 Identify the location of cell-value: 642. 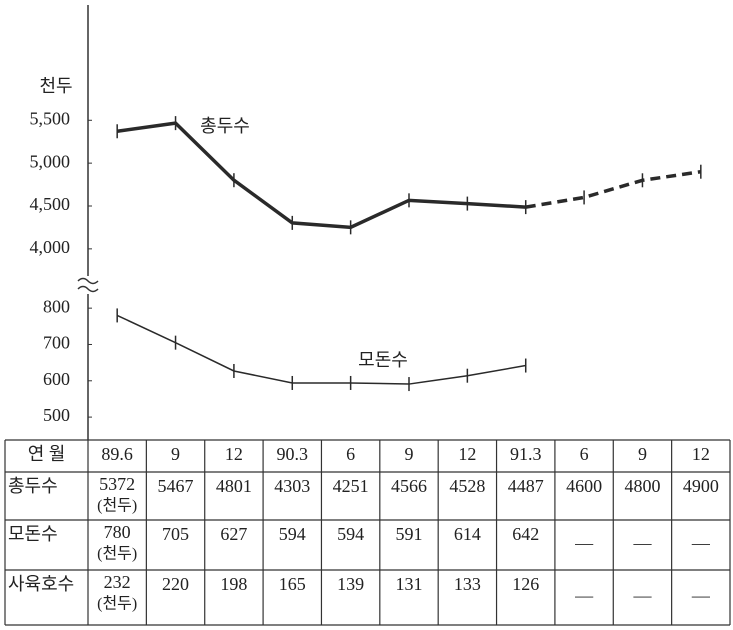
(525, 534).